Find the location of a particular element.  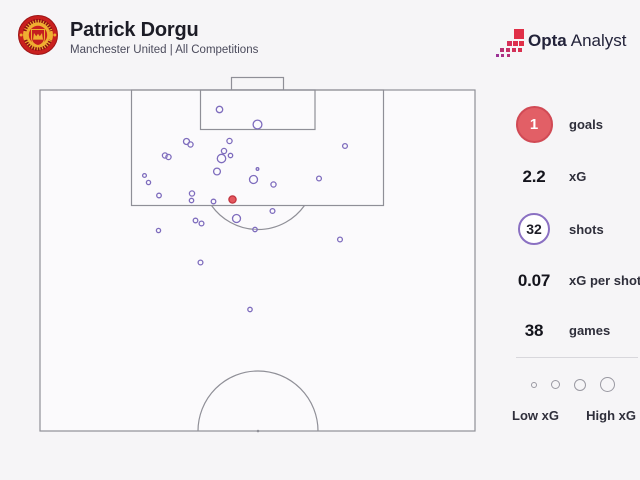

opta-wordmark: Opta Analyst is located at coordinates (577, 41).